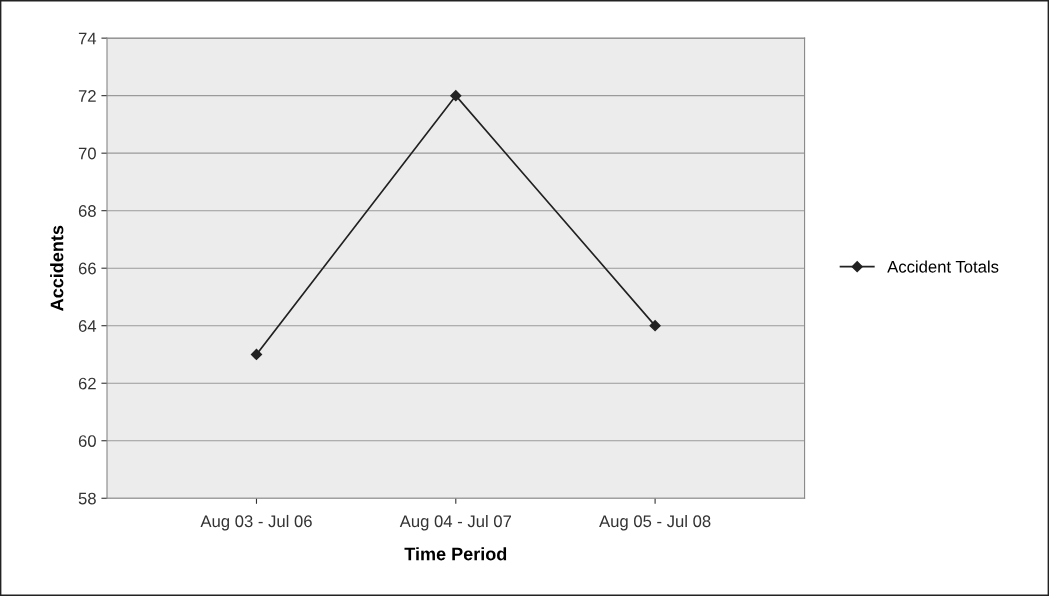 Image resolution: width=1049 pixels, height=596 pixels. What do you see at coordinates (655, 522) in the screenshot?
I see `x-tick-label: Aug 05 - Jul 08` at bounding box center [655, 522].